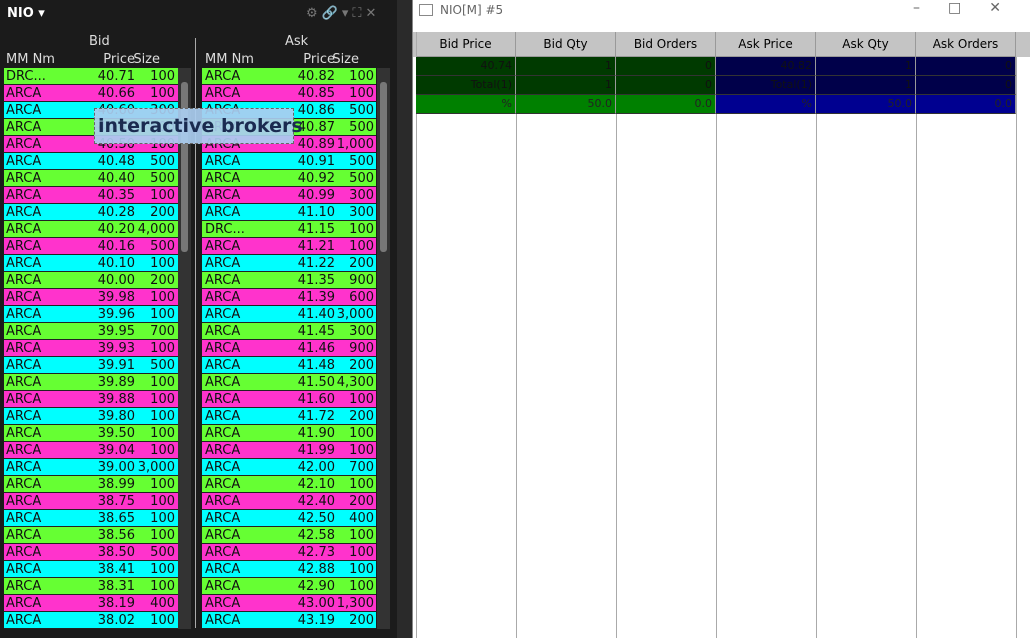  Describe the element at coordinates (198, 126) in the screenshot. I see `watermark-overlay: interactive brokers` at that location.